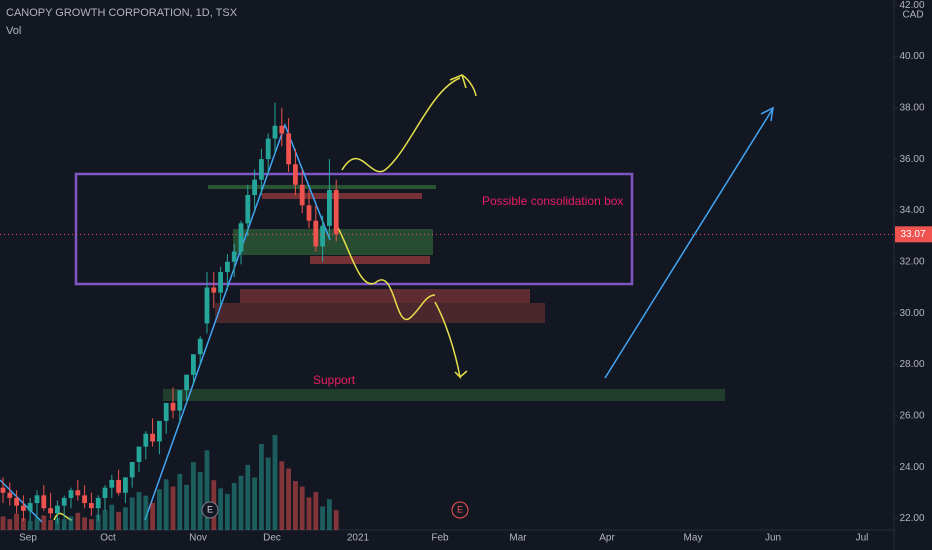 This screenshot has width=932, height=550. I want to click on consolidation-box, so click(354, 229).